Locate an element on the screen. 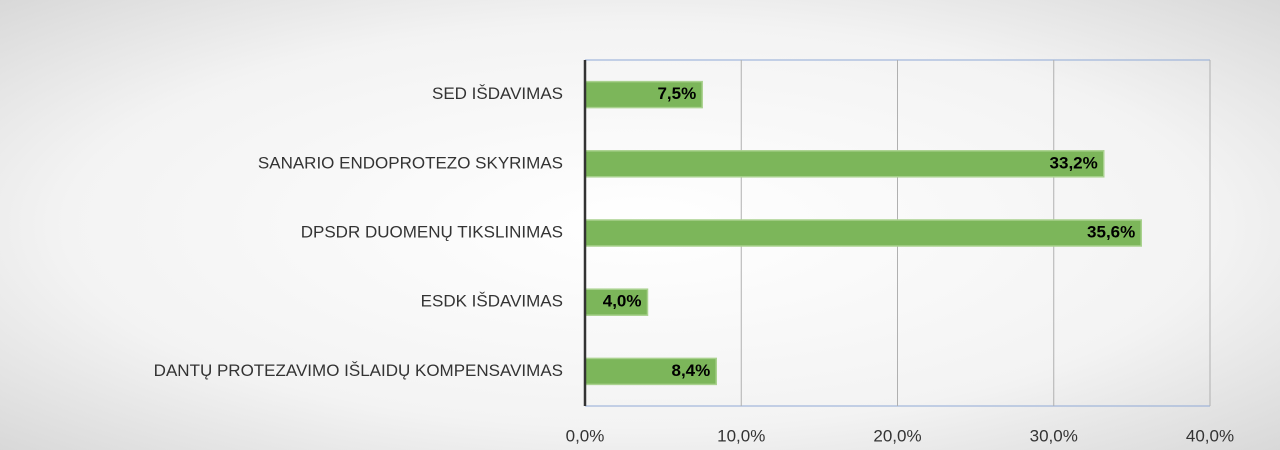 The width and height of the screenshot is (1280, 450). x-tick-label: 30,0% is located at coordinates (1054, 435).